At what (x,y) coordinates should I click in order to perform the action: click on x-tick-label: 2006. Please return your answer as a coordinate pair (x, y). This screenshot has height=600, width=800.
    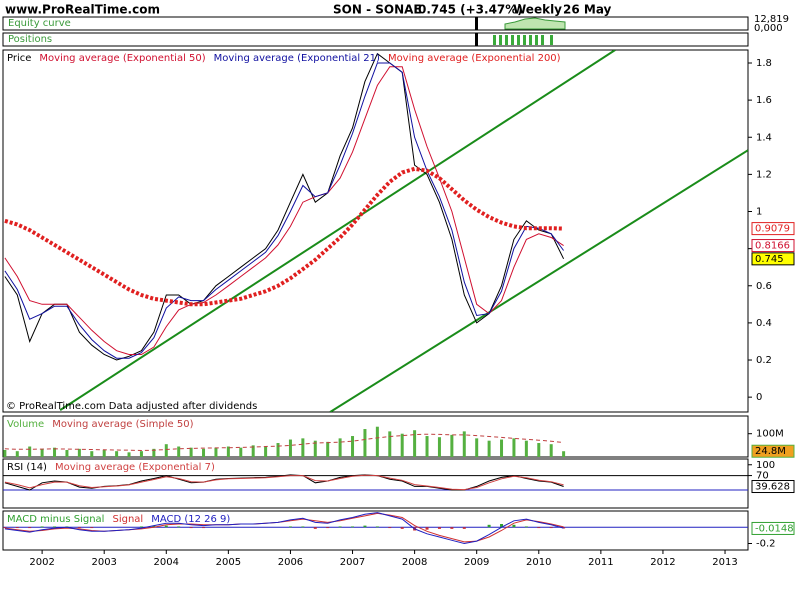
    Looking at the image, I should click on (290, 562).